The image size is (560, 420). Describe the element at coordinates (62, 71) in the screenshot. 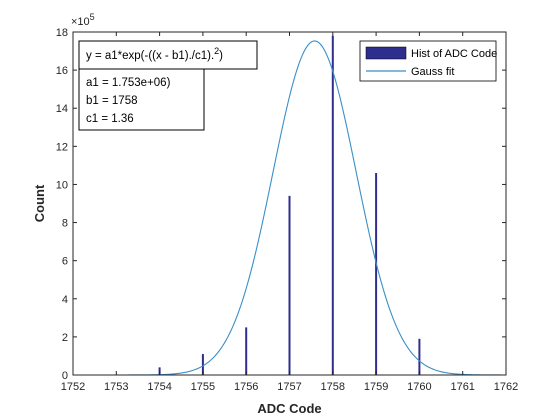

I see `y-tick-label: 16` at that location.